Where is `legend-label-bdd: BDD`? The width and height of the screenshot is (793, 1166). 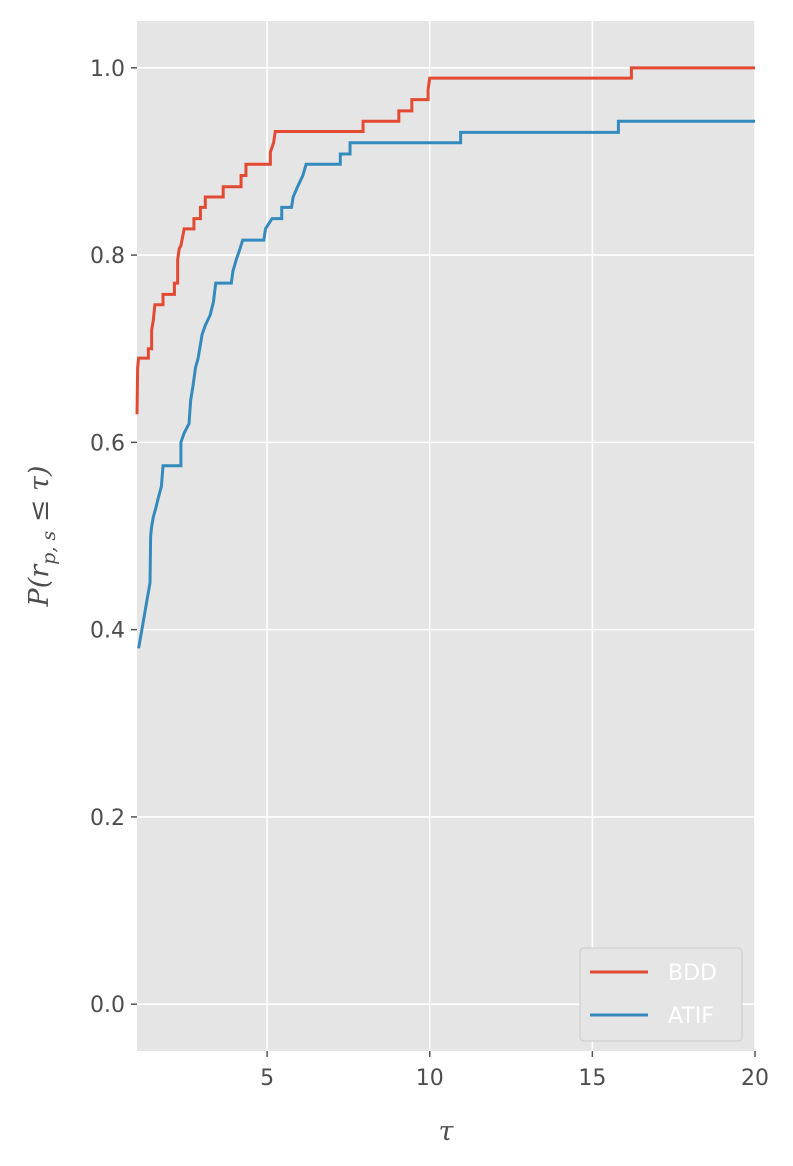 legend-label-bdd: BDD is located at coordinates (692, 973).